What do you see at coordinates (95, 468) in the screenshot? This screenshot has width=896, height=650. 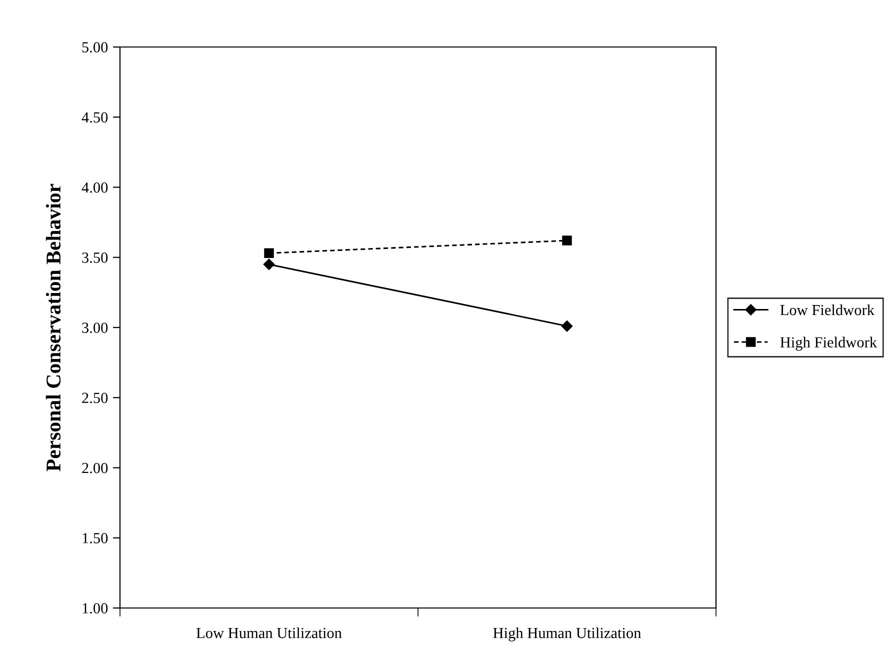 I see `y-tick-label: 2.00` at bounding box center [95, 468].